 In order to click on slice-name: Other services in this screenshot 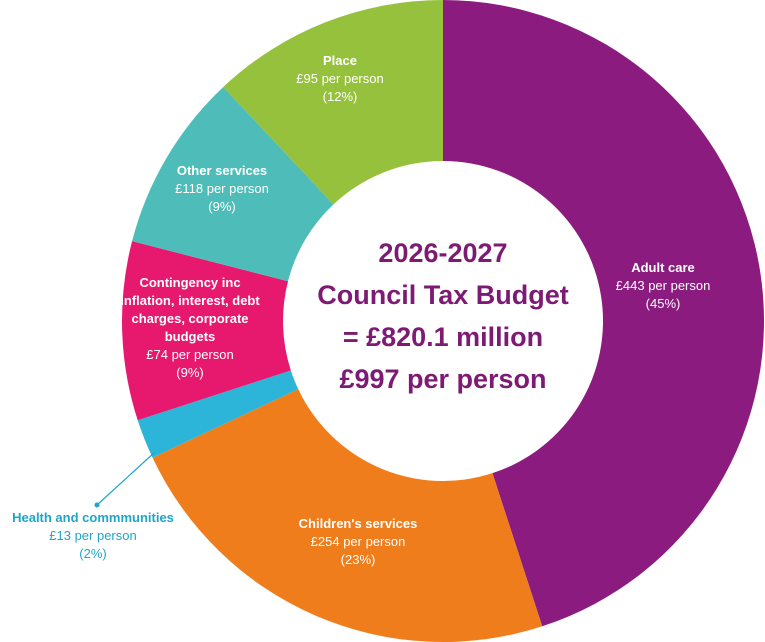, I will do `click(222, 170)`.